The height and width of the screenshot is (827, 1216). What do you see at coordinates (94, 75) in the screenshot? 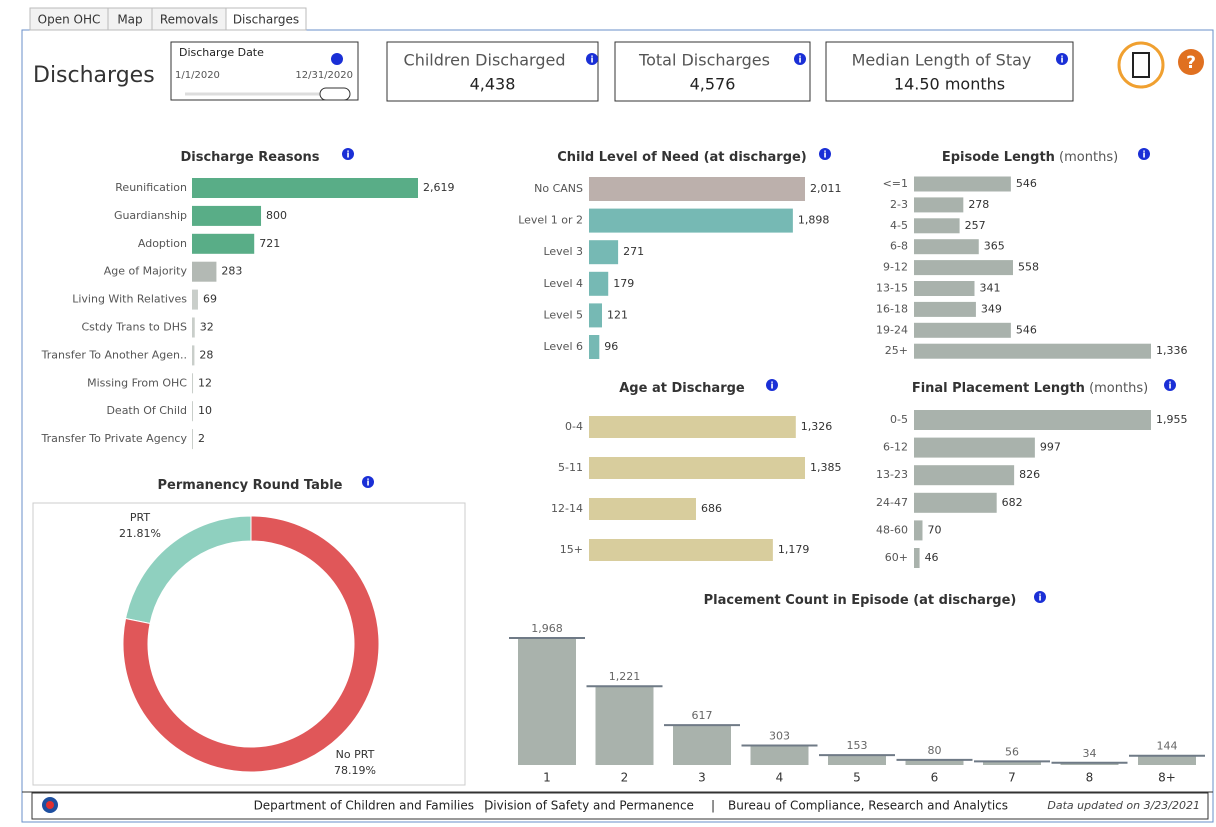
I see `page-title: Discharges` at bounding box center [94, 75].